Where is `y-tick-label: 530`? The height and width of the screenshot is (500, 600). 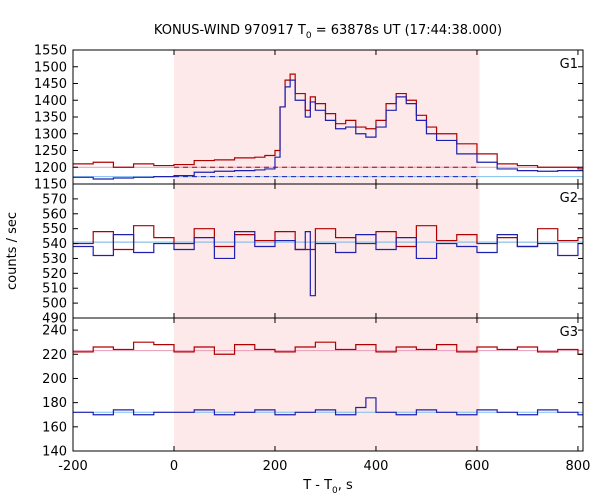 y-tick-label: 530 is located at coordinates (54, 259).